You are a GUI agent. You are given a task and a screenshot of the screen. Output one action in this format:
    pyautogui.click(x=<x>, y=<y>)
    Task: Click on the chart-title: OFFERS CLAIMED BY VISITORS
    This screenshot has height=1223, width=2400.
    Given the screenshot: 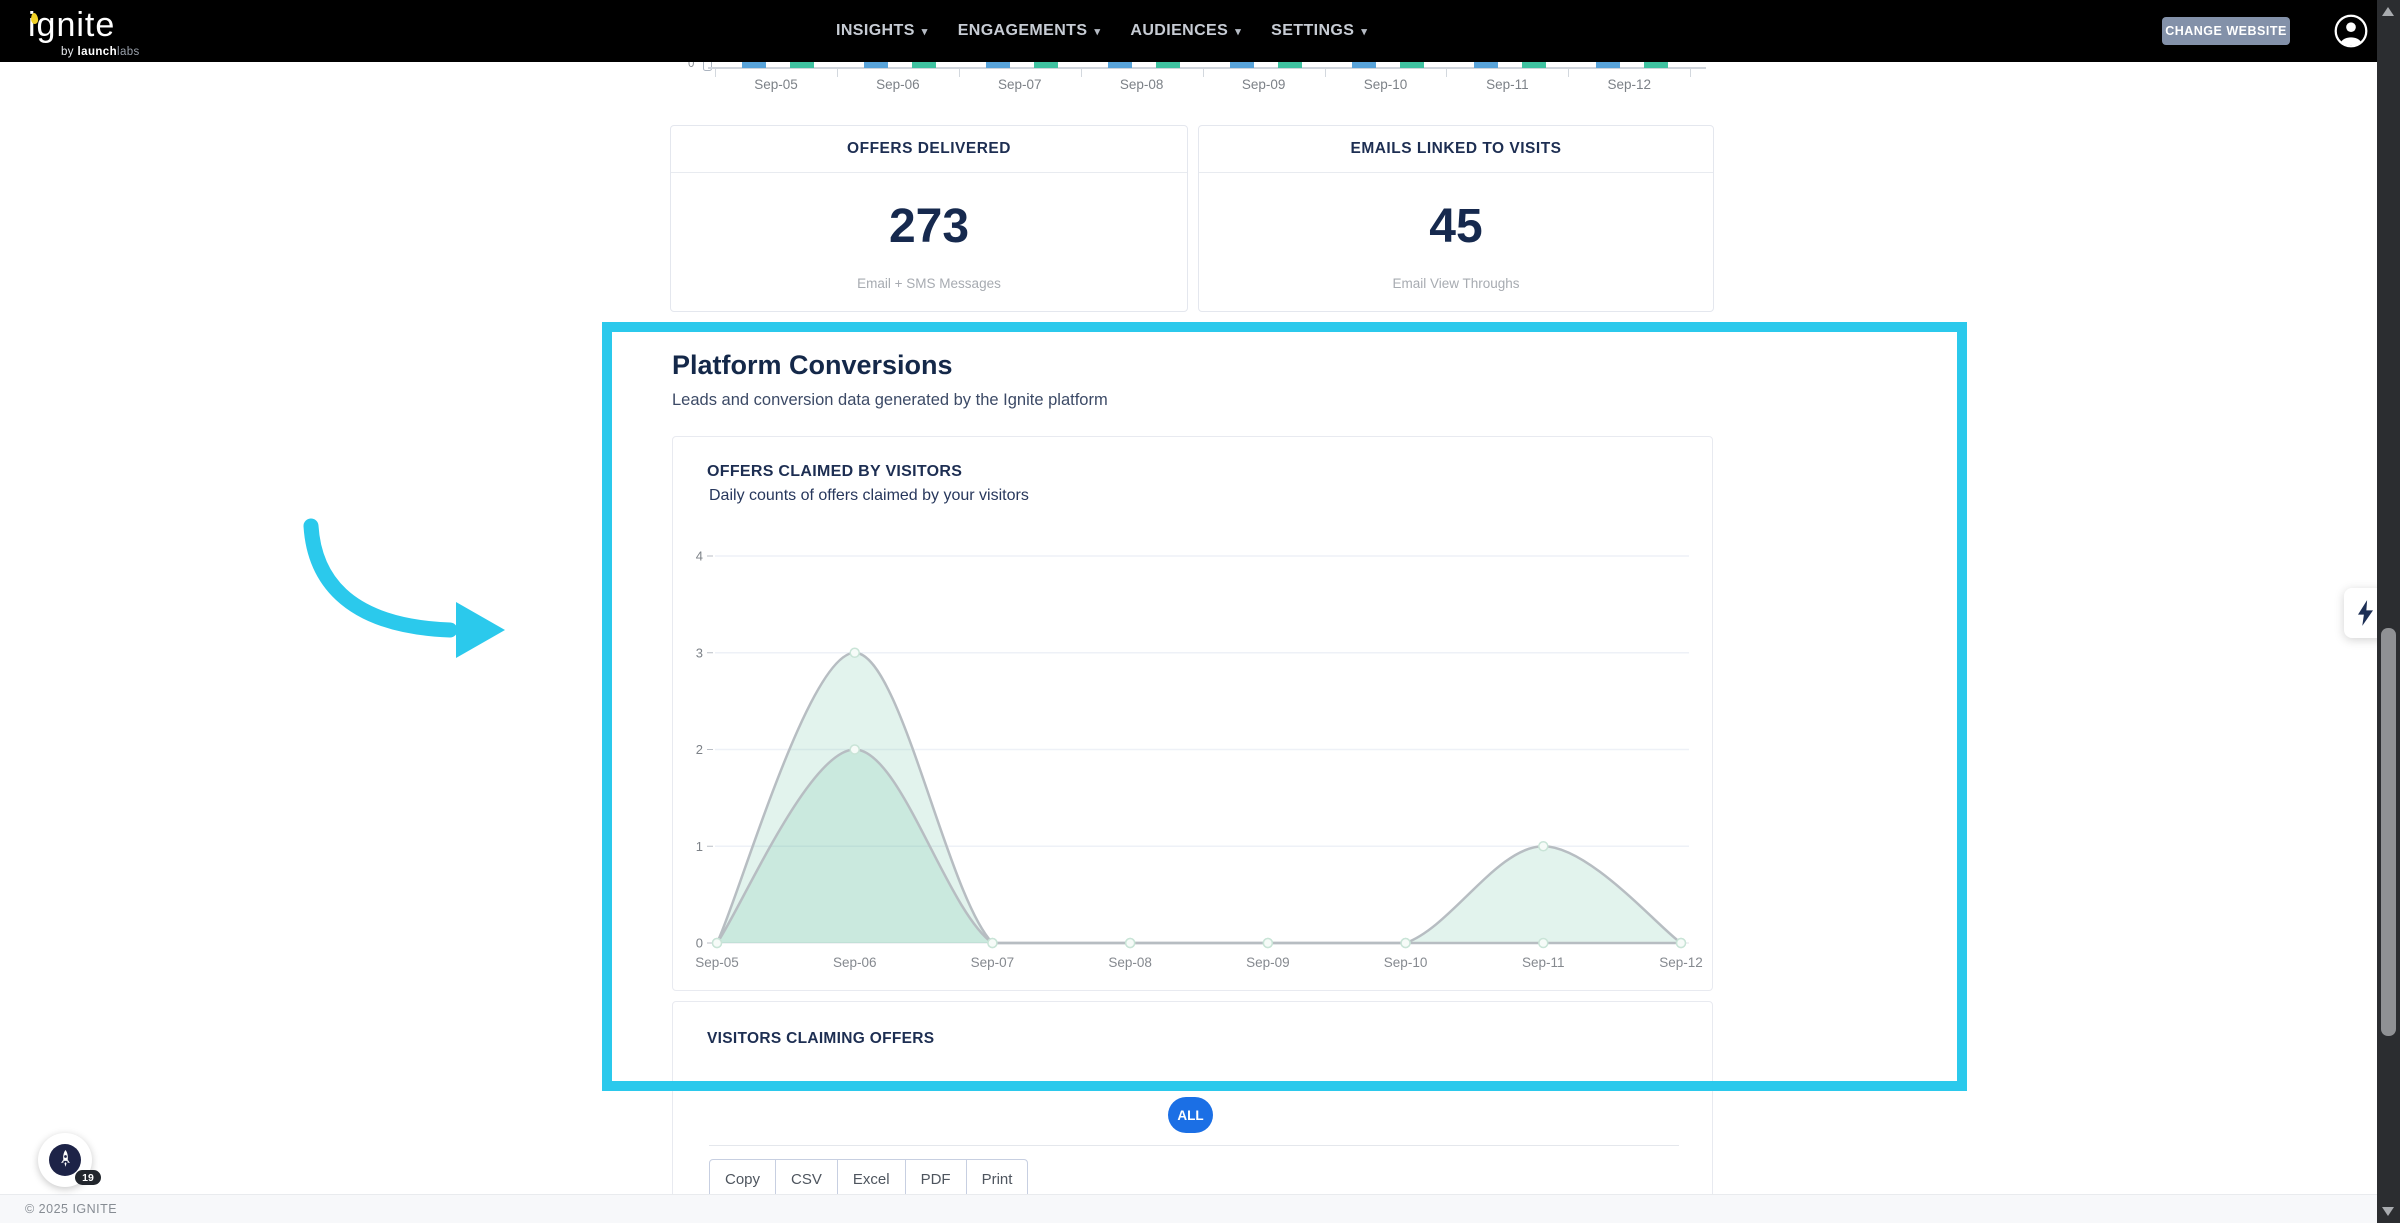 What is the action you would take?
    pyautogui.click(x=835, y=471)
    